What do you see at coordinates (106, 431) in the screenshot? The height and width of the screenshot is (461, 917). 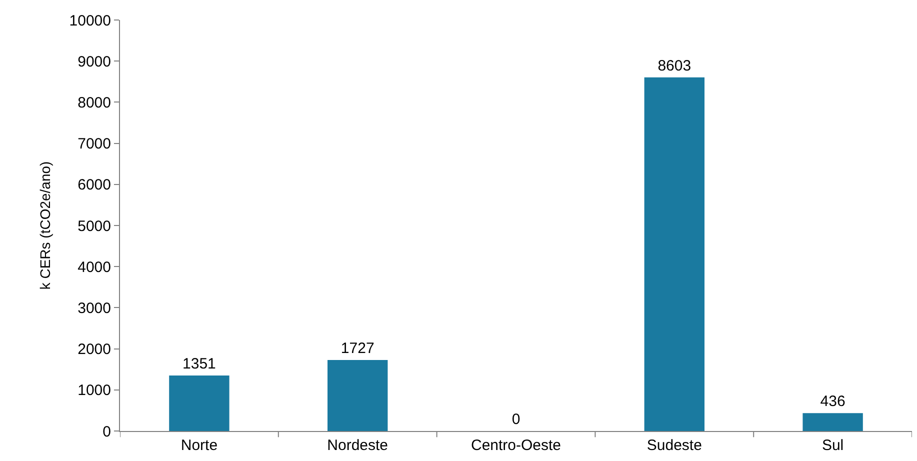 I see `y-tick-label: 0` at bounding box center [106, 431].